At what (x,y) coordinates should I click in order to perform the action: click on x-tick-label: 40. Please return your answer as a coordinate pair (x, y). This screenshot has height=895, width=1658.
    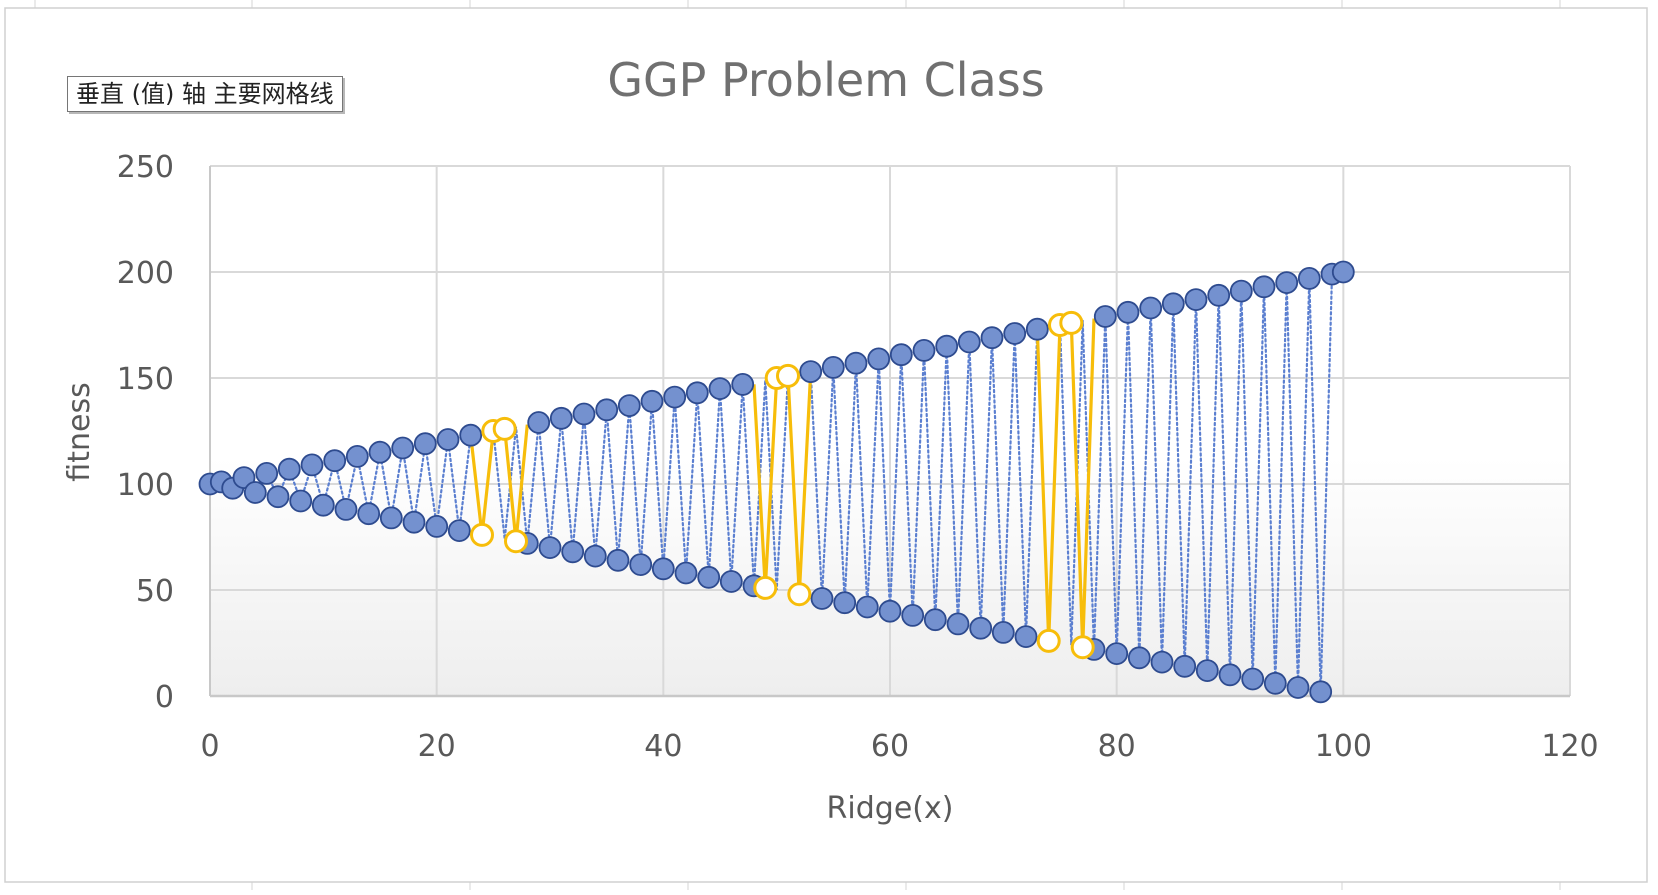
    Looking at the image, I should click on (663, 746).